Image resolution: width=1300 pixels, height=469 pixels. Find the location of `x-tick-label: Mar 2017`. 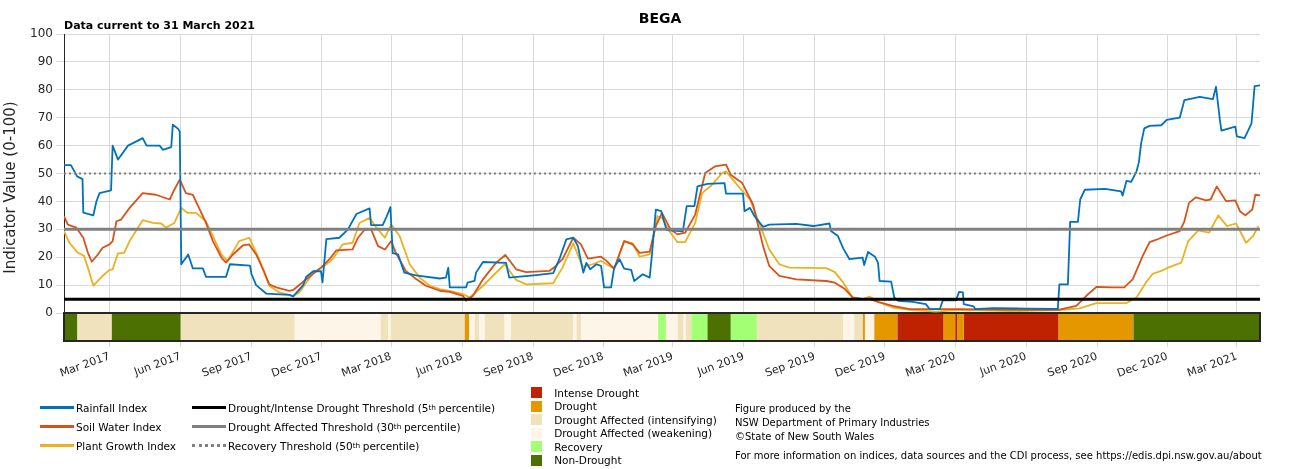

x-tick-label: Mar 2017 is located at coordinates (84, 364).